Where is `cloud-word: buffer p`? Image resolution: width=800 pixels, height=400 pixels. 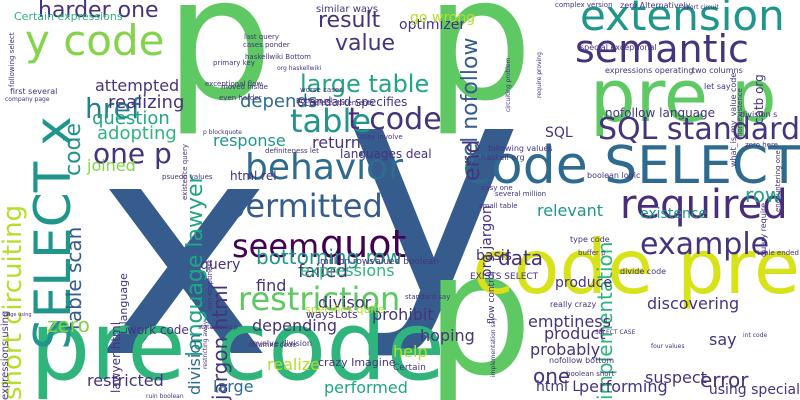
cloud-word: buffer p is located at coordinates (592, 253).